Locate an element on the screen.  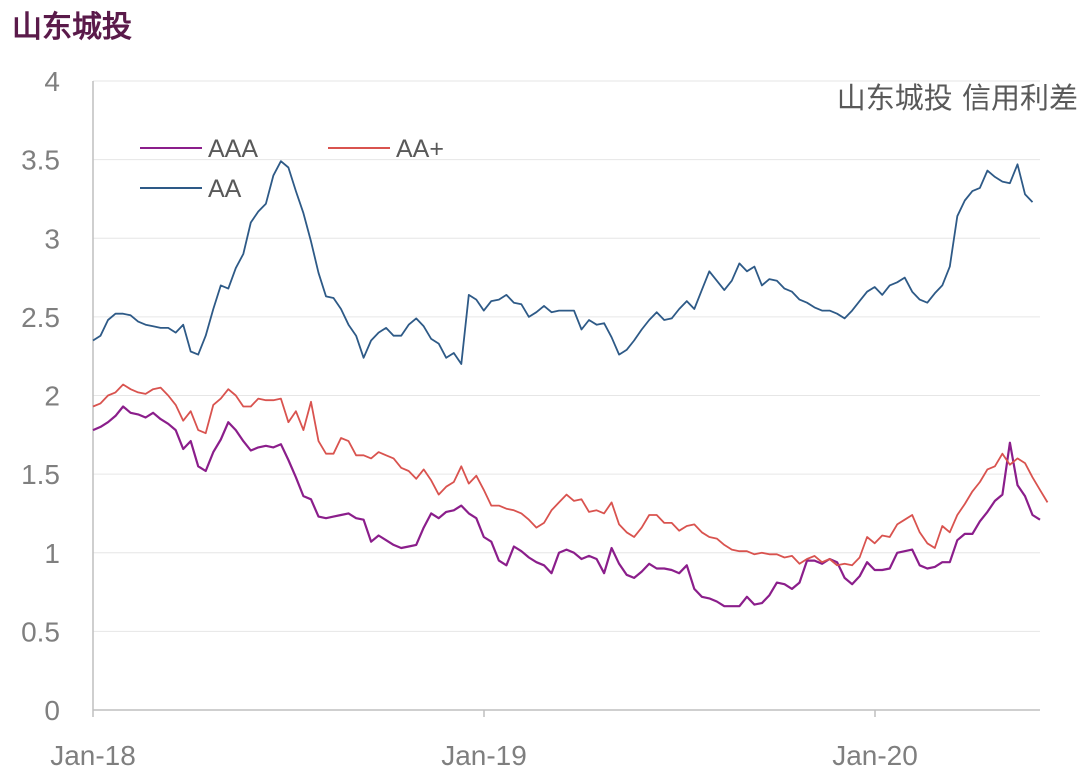
page-title: 山东城投 is located at coordinates (72, 27).